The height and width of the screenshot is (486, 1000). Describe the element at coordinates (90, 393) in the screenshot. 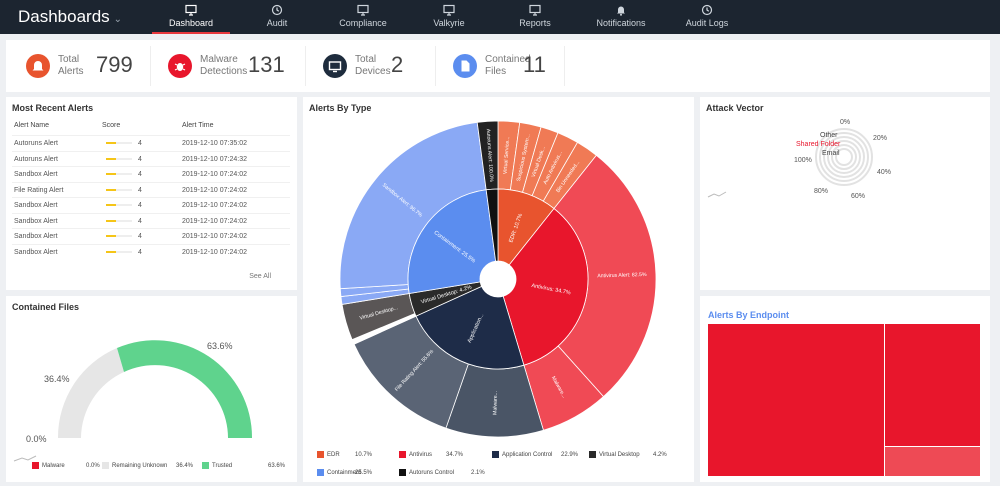

I see `gauge-segment-remaining-unknown` at that location.